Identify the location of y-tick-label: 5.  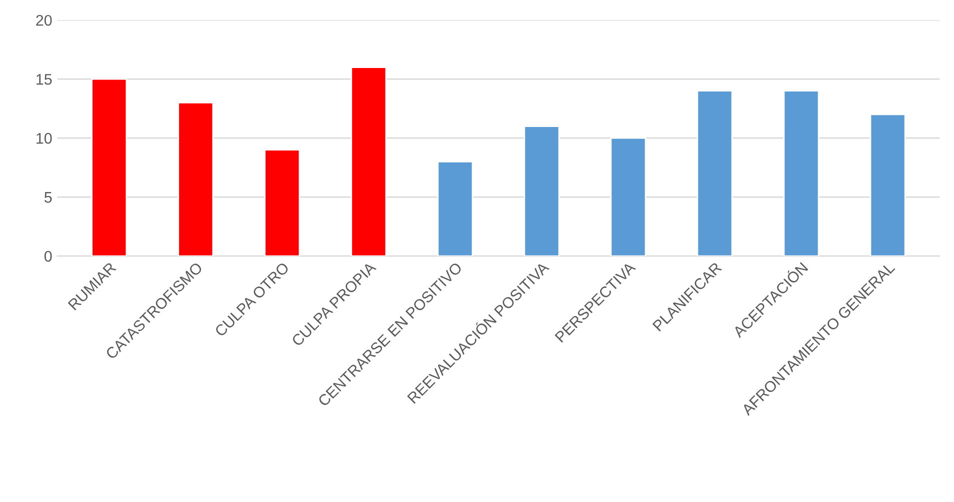
(48, 197).